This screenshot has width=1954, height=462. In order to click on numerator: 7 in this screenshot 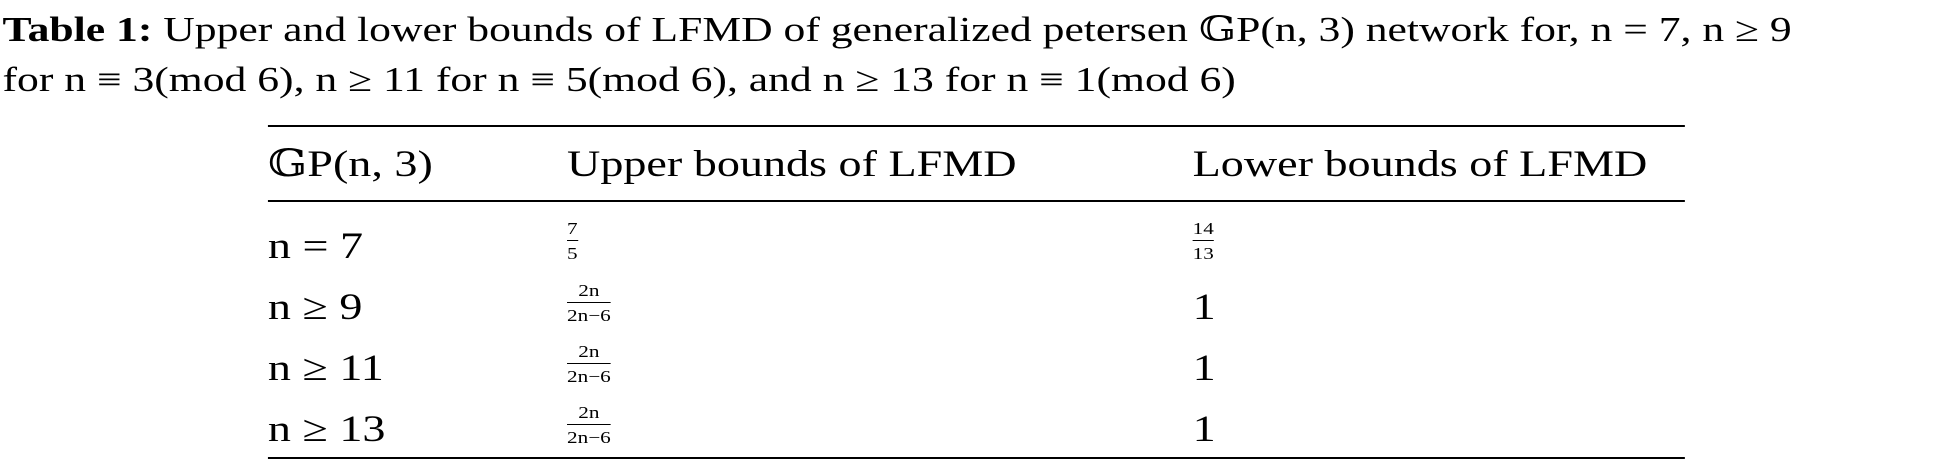, I will do `click(572, 228)`.